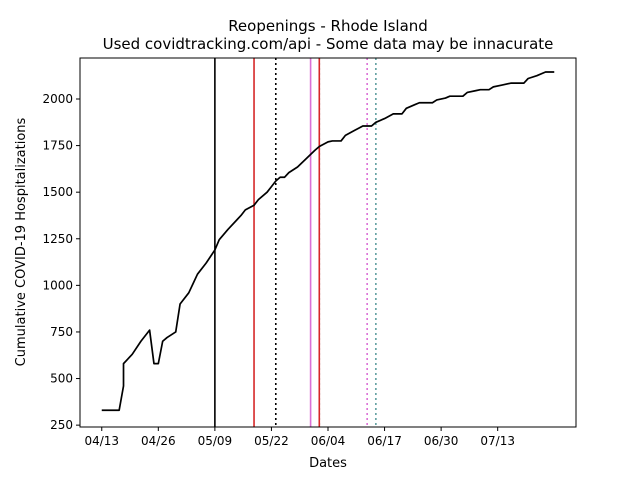 This screenshot has width=640, height=484. What do you see at coordinates (158, 441) in the screenshot?
I see `x-tick-label: 04/26` at bounding box center [158, 441].